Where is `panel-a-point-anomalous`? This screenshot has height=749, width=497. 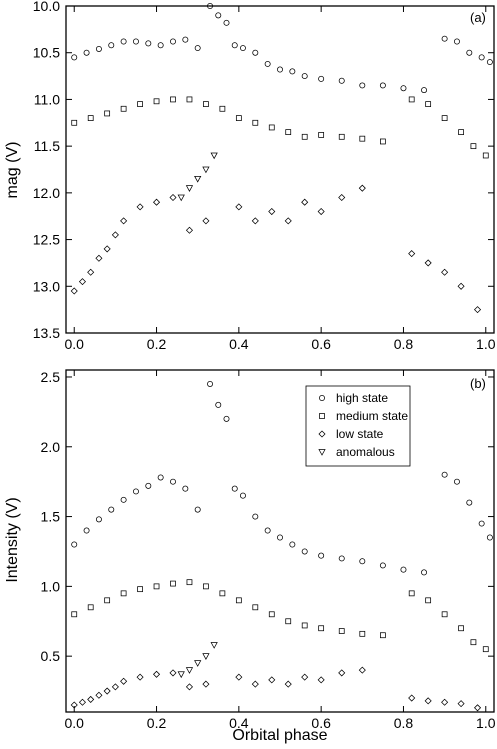
panel-a-point-anomalous is located at coordinates (206, 170).